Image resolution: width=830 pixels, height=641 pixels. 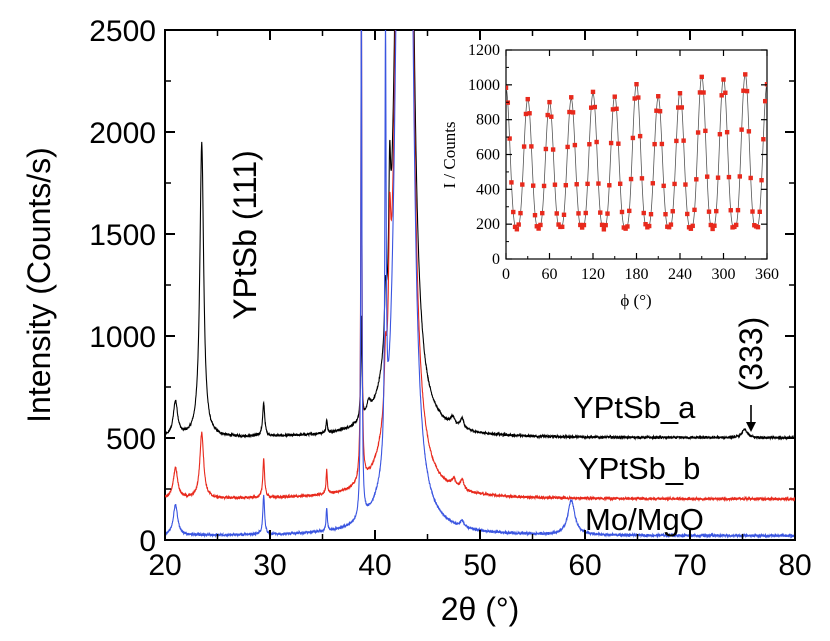 What do you see at coordinates (122, 31) in the screenshot?
I see `y-tick-label: 2500` at bounding box center [122, 31].